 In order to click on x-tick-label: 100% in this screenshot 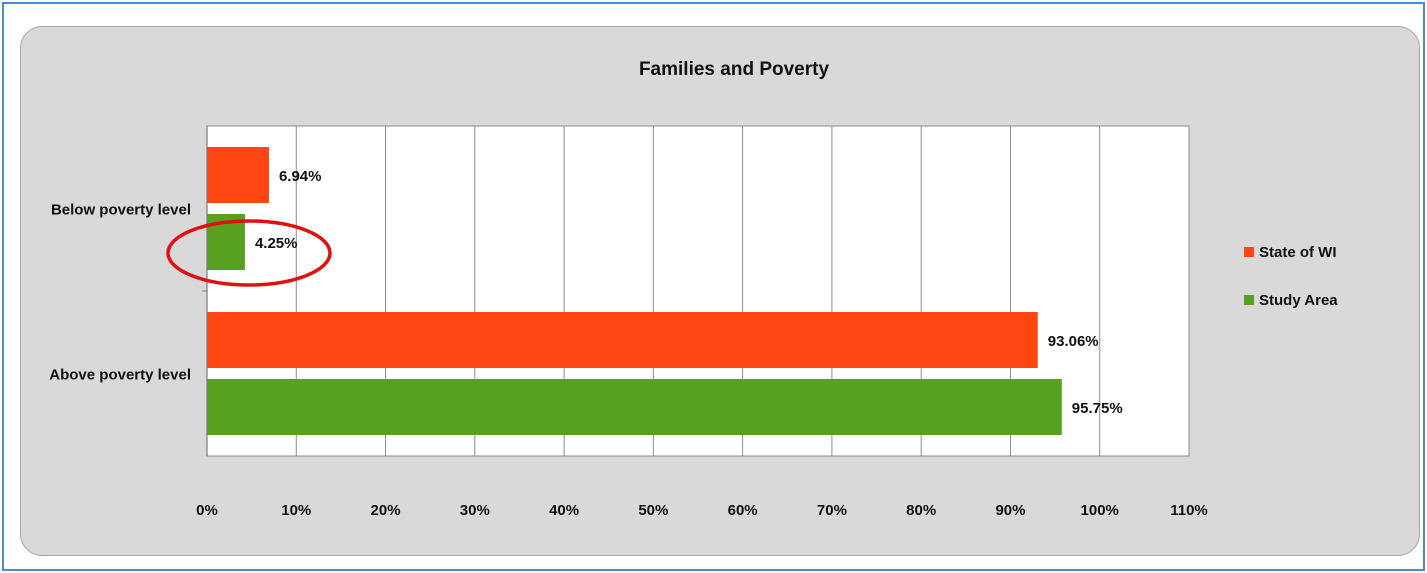, I will do `click(1100, 510)`.